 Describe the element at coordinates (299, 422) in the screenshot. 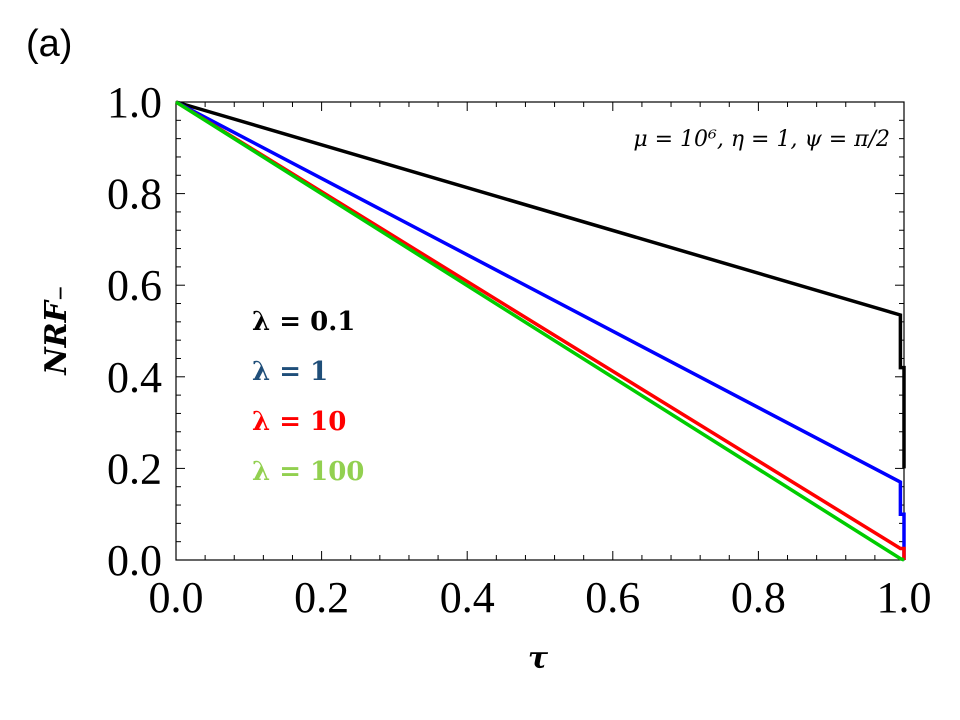

I see `legend-entry-3: λ = 10` at that location.